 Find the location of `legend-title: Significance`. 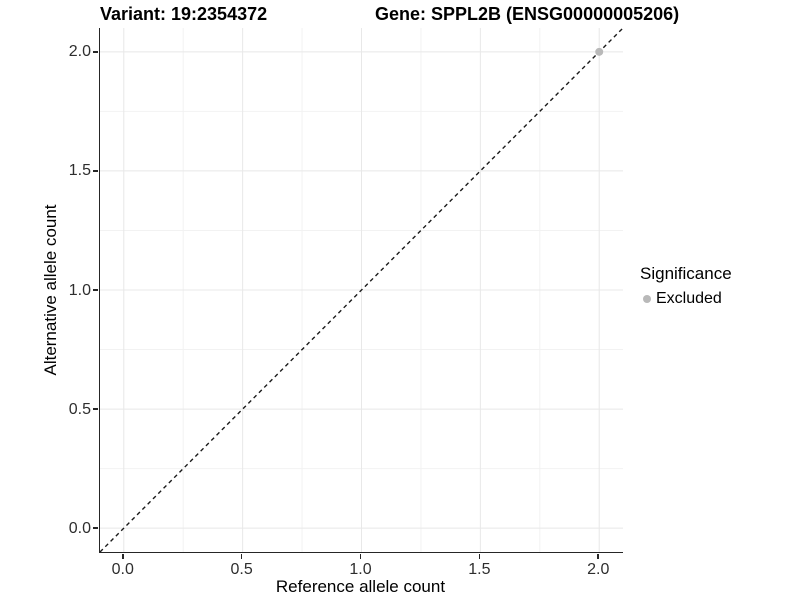

legend-title: Significance is located at coordinates (686, 273).